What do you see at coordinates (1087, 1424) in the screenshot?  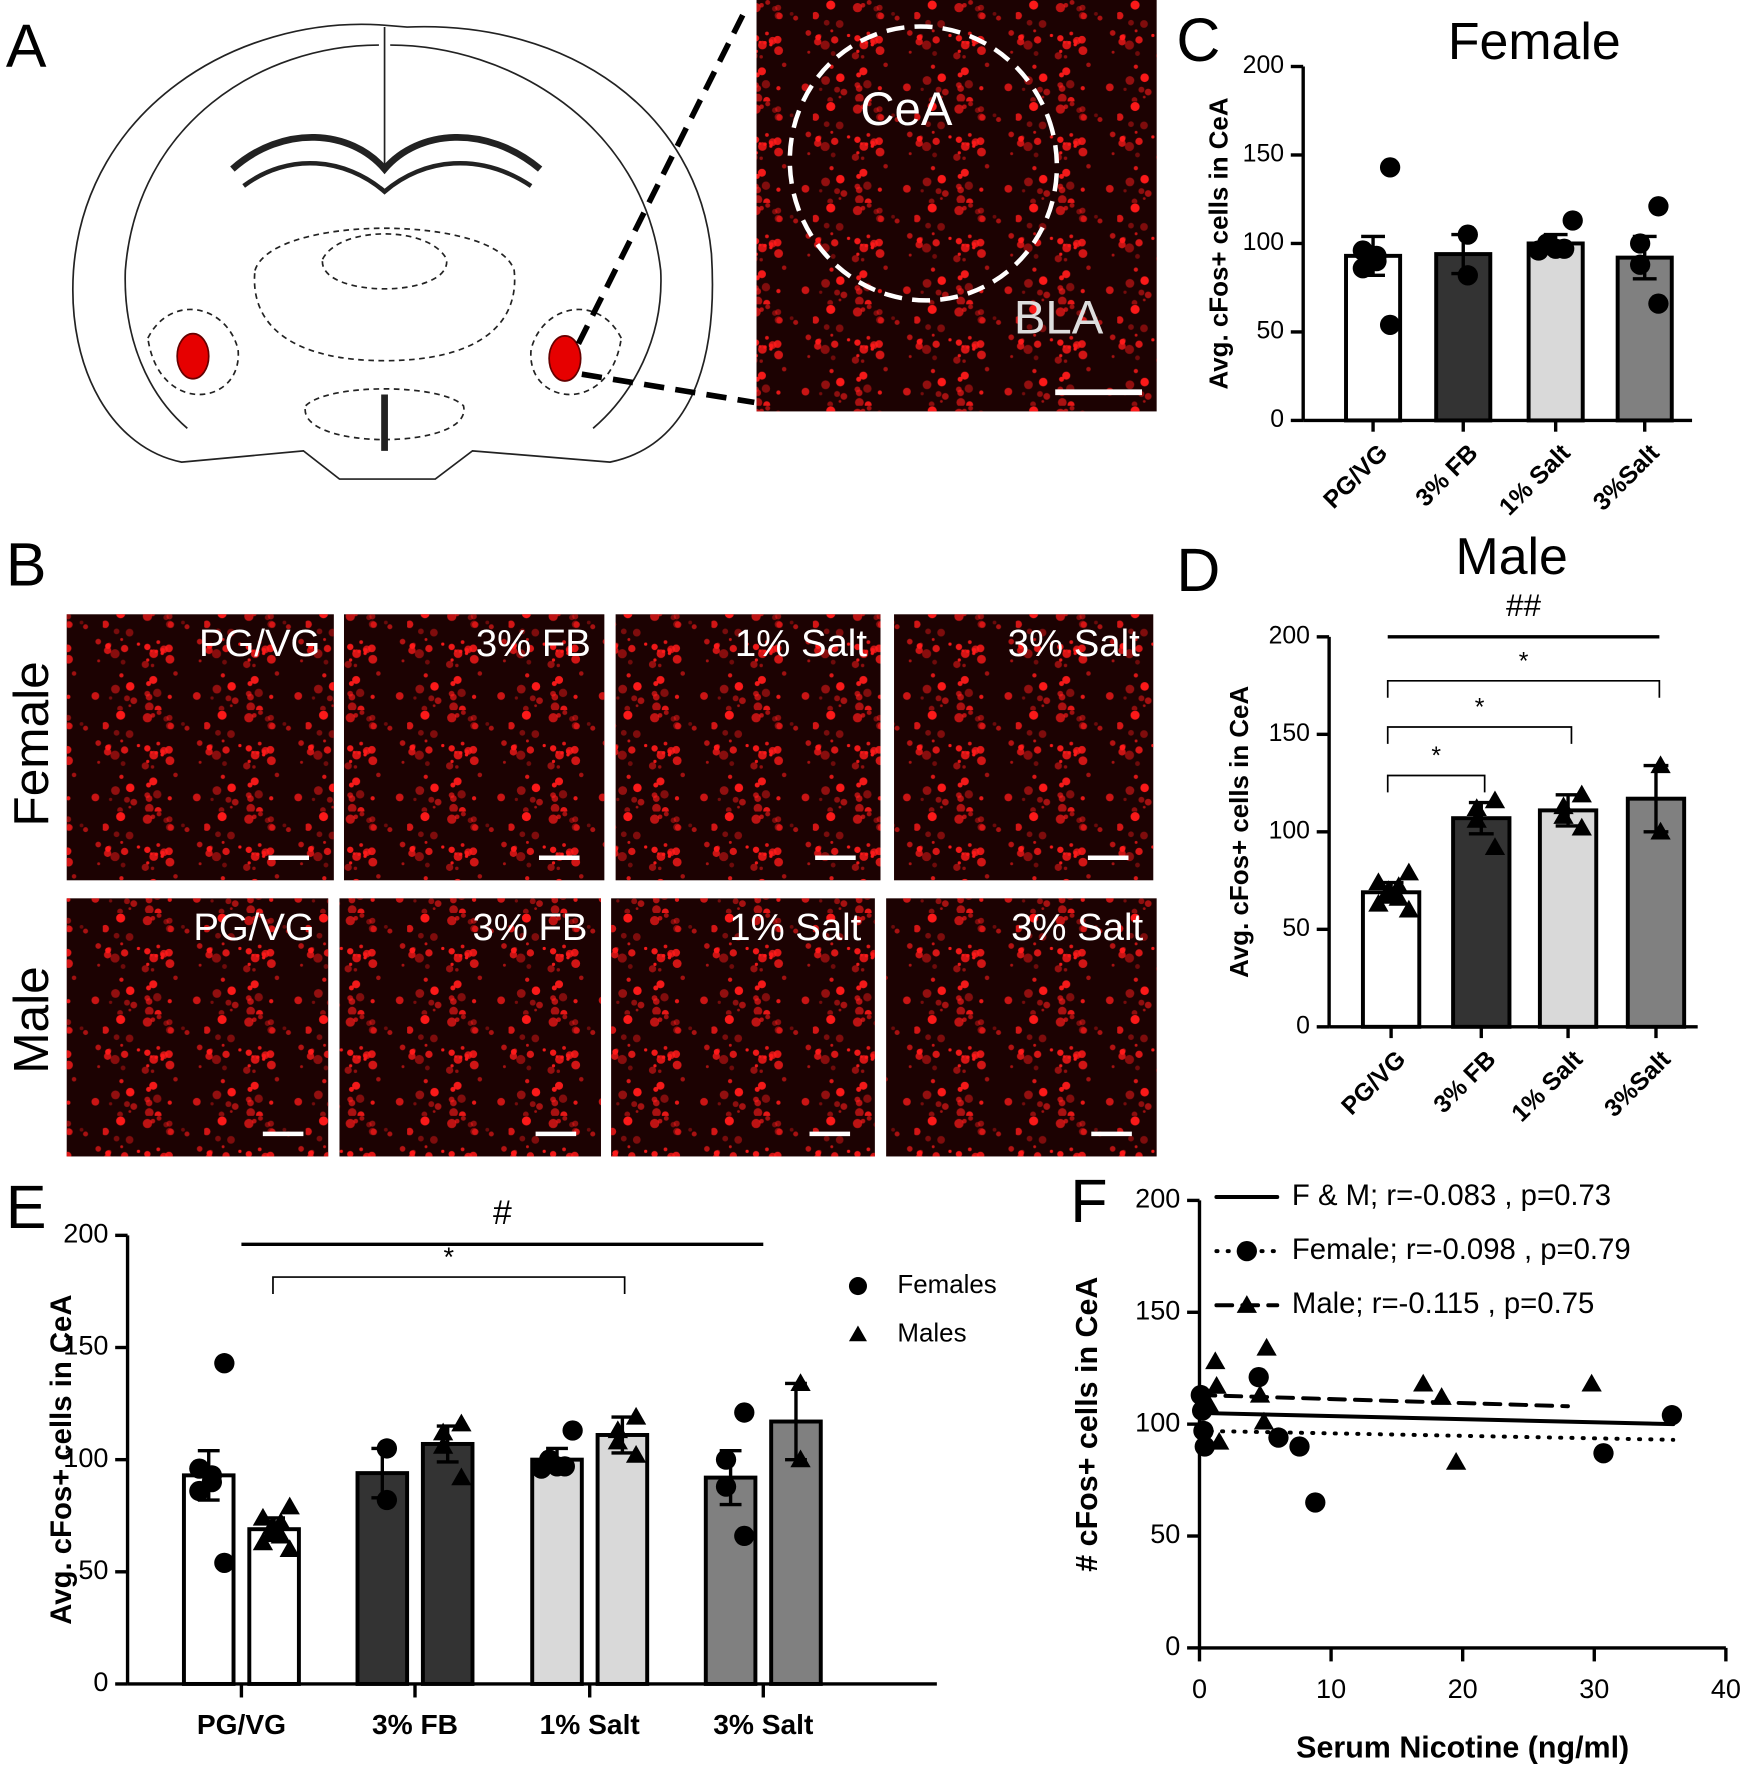 I see `y-axis-label: # cFos+ cells in CeA` at bounding box center [1087, 1424].